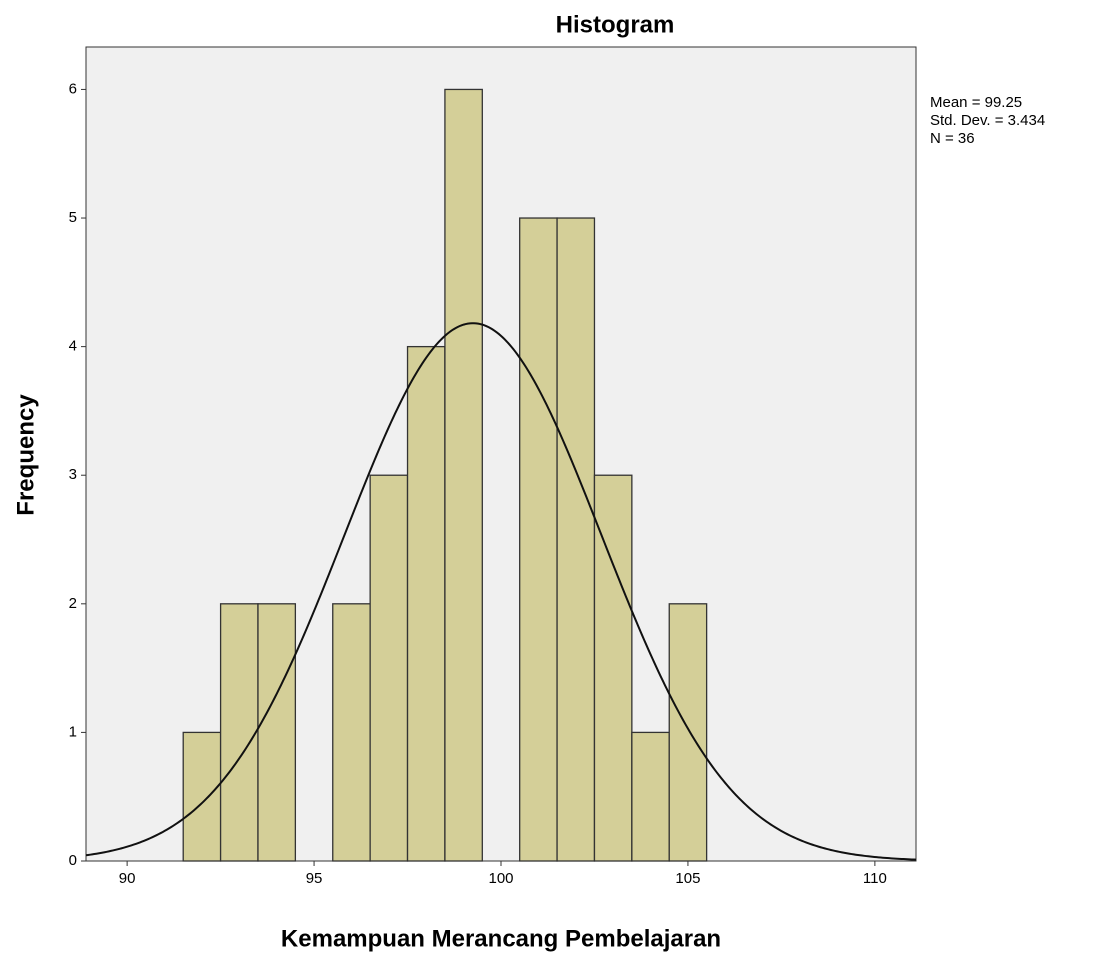 This screenshot has height=958, width=1109. I want to click on chart-title: Histogram, so click(615, 24).